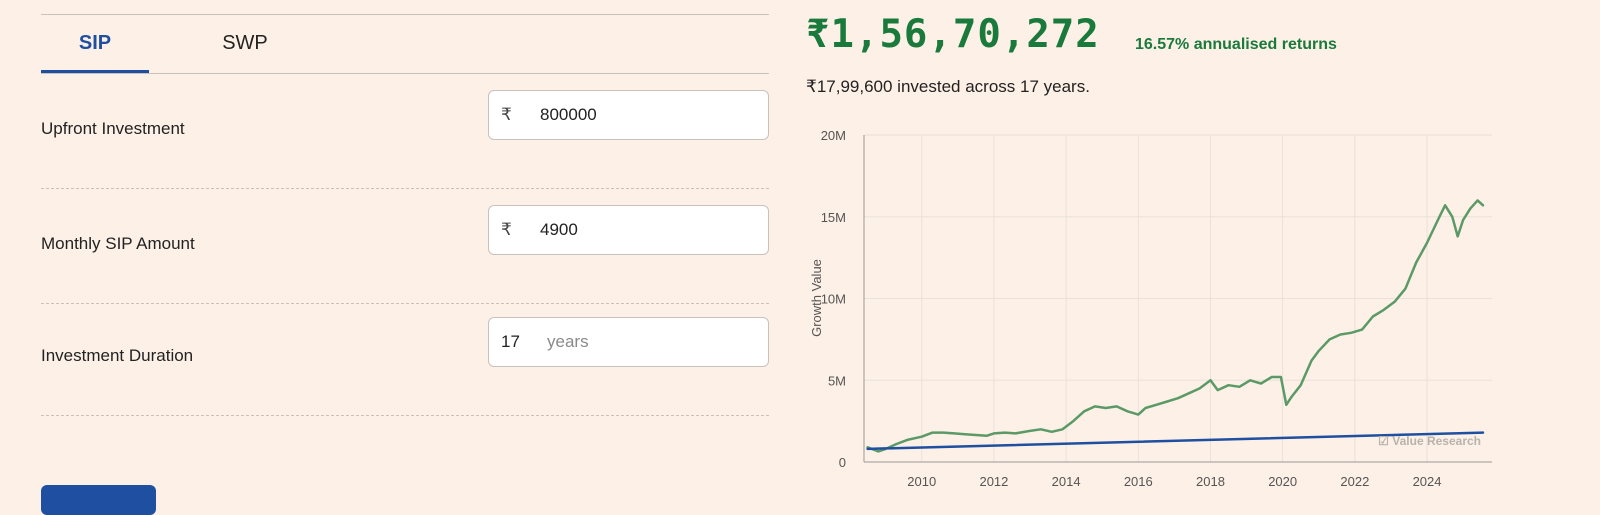 The image size is (1600, 515). Describe the element at coordinates (833, 217) in the screenshot. I see `y-tick-label: 15M` at that location.